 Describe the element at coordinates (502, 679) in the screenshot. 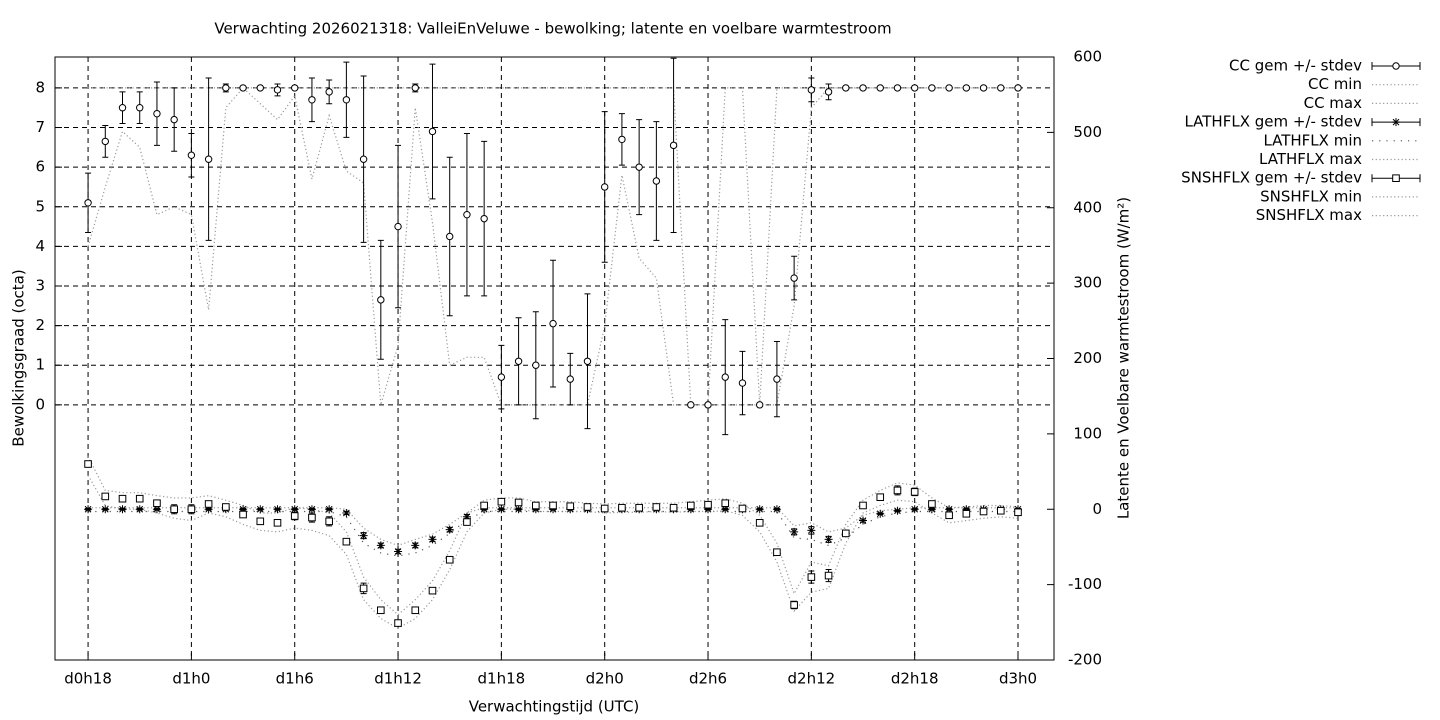

I see `x-tick-label: d1h18` at that location.